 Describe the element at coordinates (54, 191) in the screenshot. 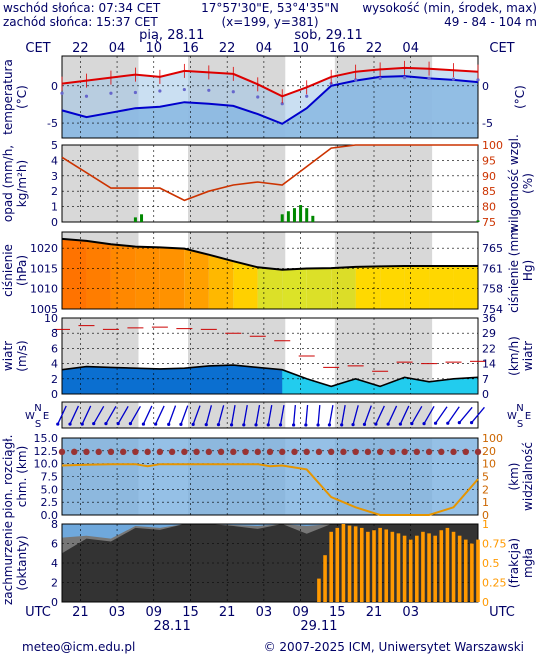

I see `precipitation-left-tick: 2` at that location.